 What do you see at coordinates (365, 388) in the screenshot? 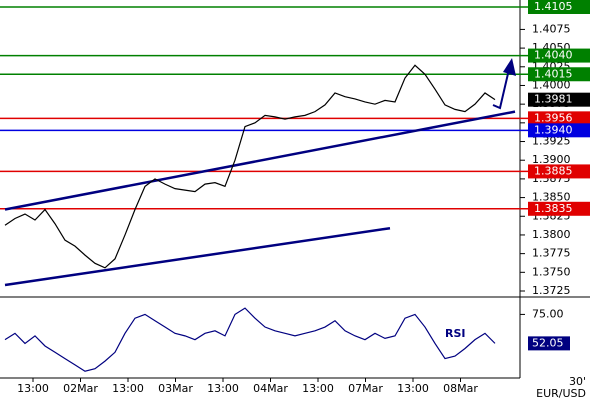
I see `x-tick-label: 07Mar` at bounding box center [365, 388].